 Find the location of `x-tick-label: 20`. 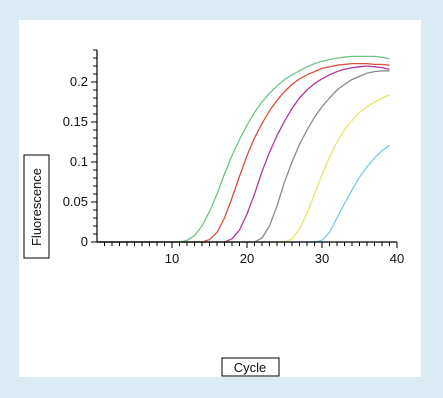

x-tick-label: 20 is located at coordinates (247, 258).